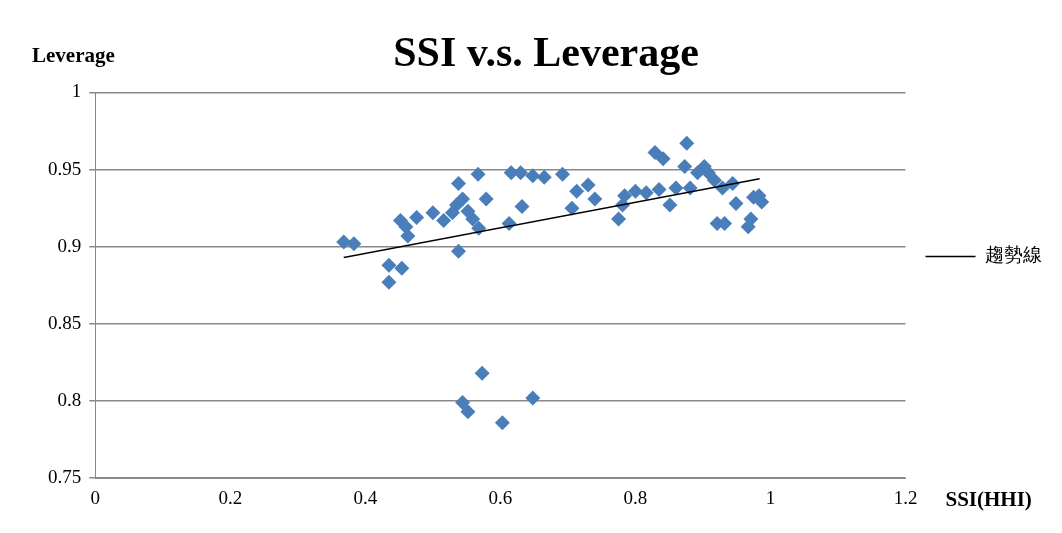  I want to click on x-tick-label: 1.2, so click(905, 497).